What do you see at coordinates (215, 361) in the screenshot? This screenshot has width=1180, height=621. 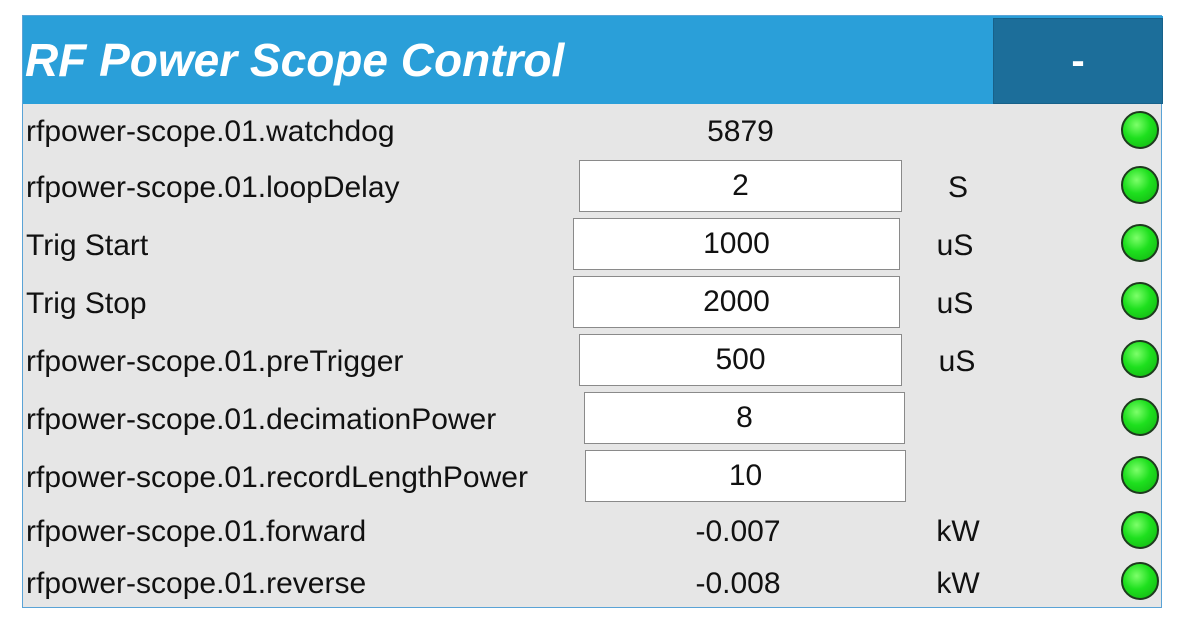 I see `row-label: rfpower-scope.01.preTrigger` at bounding box center [215, 361].